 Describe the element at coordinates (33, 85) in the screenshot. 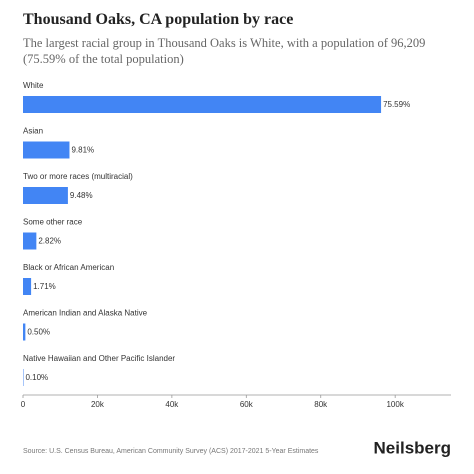

I see `category-label: White` at that location.